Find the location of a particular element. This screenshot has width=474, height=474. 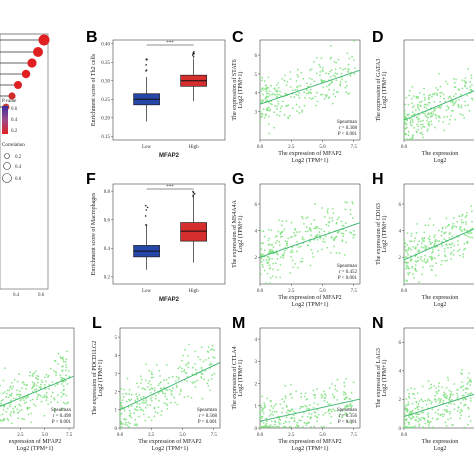

lollipop-xtick-1: 0.6 is located at coordinates (41, 295).